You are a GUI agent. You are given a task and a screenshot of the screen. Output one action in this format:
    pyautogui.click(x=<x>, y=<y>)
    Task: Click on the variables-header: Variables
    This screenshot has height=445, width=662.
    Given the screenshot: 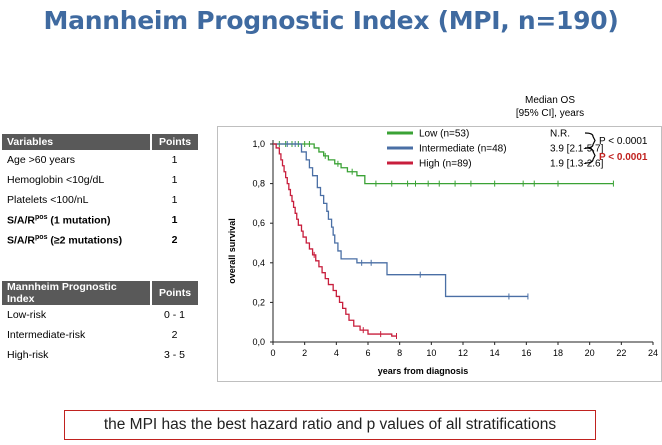 What is the action you would take?
    pyautogui.click(x=76, y=142)
    